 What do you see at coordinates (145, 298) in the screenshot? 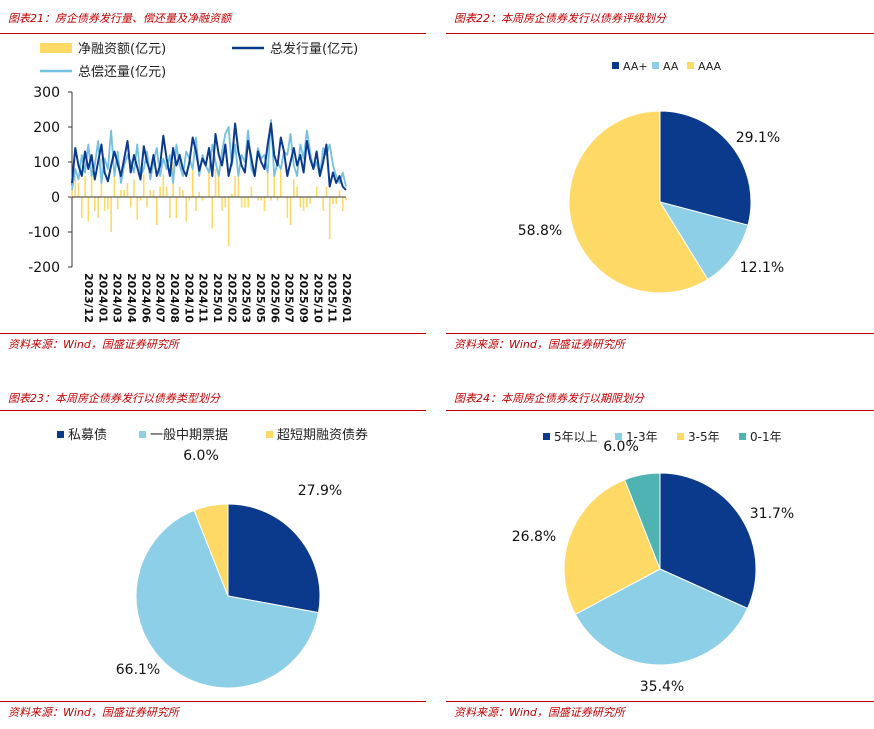
I see `x-tick-label: 2024/06` at bounding box center [145, 298].